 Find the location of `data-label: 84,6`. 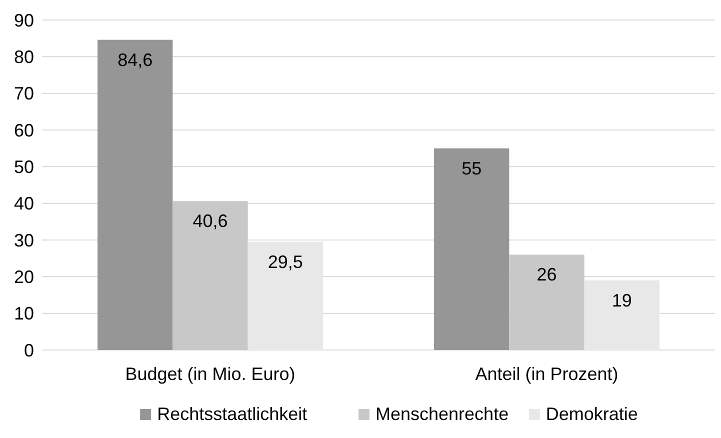

data-label: 84,6 is located at coordinates (135, 60).